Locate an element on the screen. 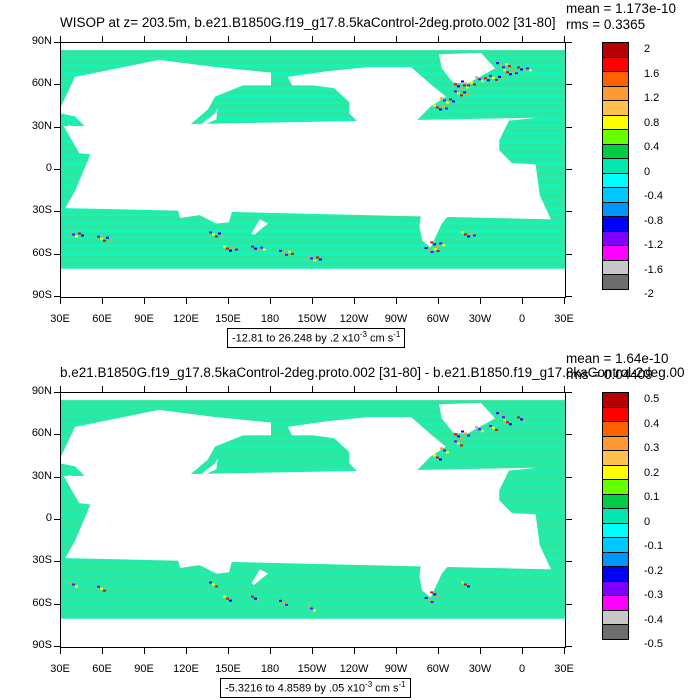  y-axis-label: 60N is located at coordinates (41, 433).